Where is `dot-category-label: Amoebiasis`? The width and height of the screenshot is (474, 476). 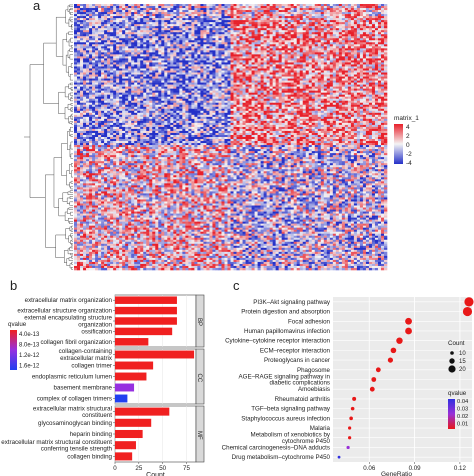 dot-category-label: Amoebiasis is located at coordinates (314, 389).